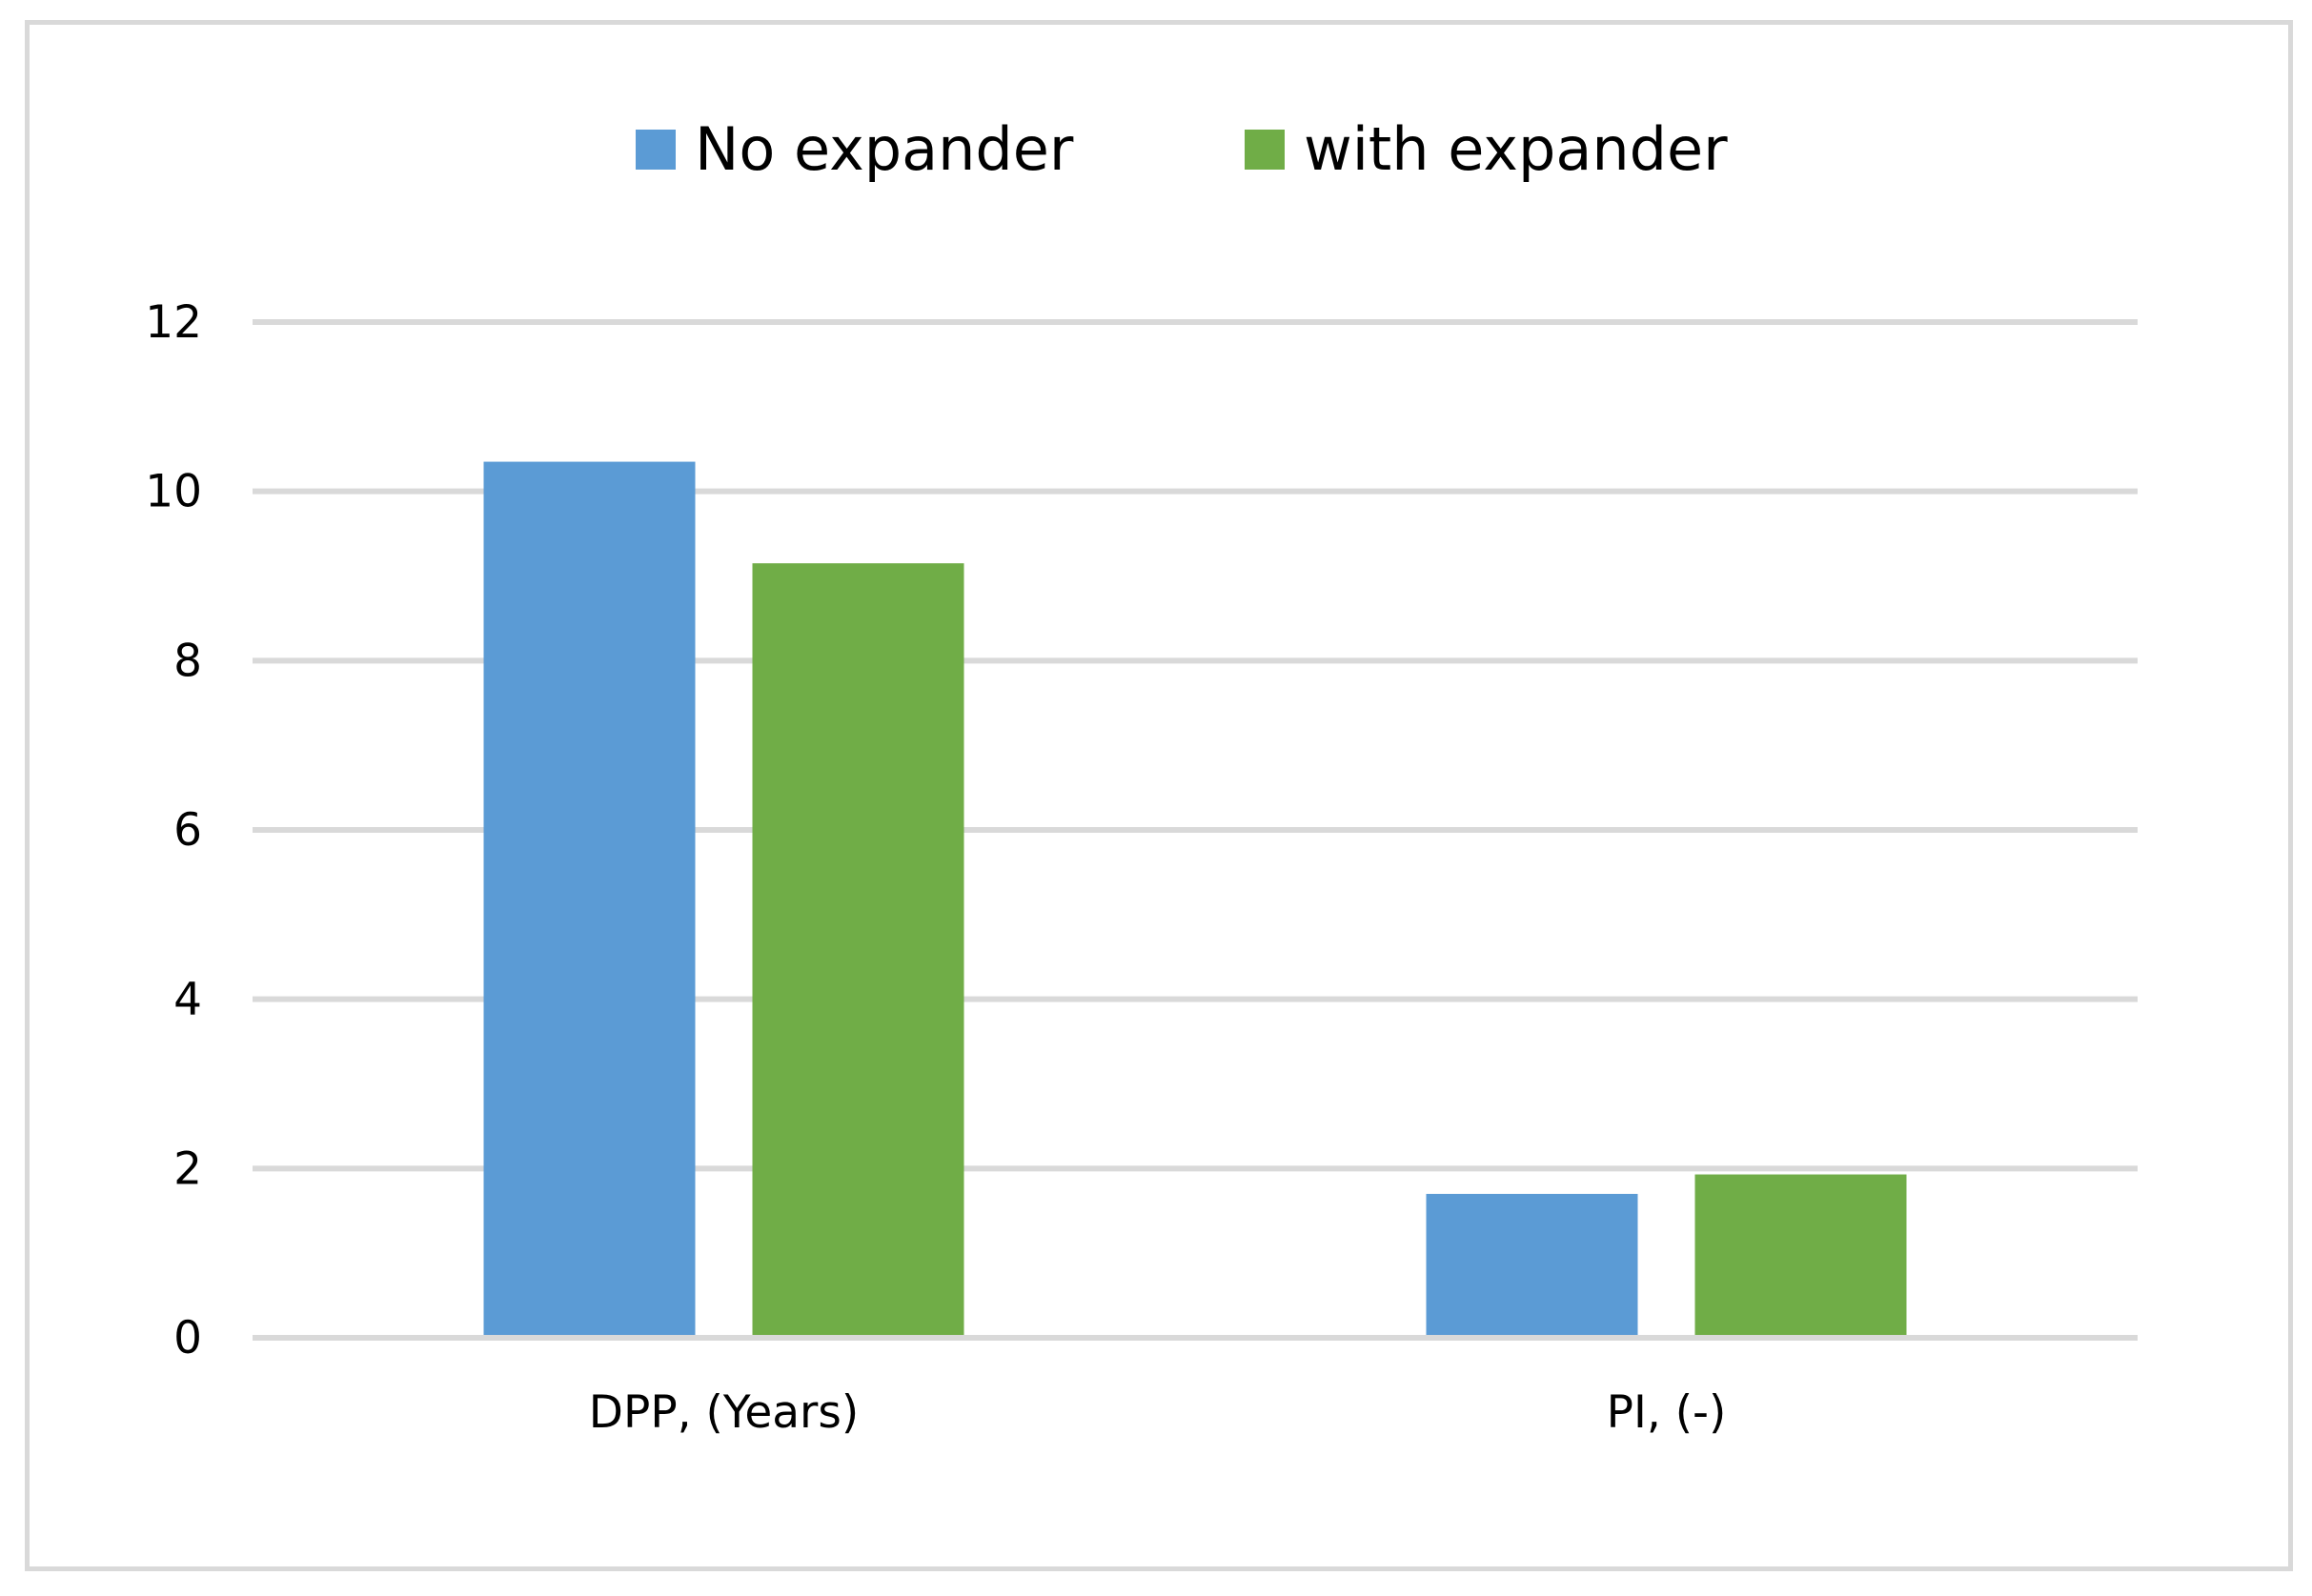  I want to click on x-category-label: PI, (-), so click(1667, 1413).